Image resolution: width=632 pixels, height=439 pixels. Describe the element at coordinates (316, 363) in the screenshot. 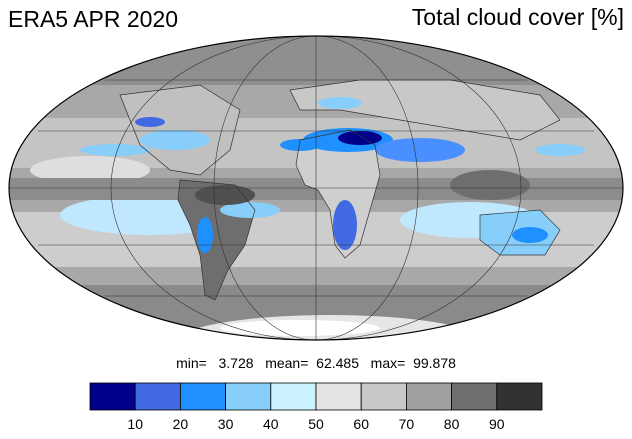

I see `stats-readout: min= 3.728 mean= 62.485 max= 99.878` at that location.